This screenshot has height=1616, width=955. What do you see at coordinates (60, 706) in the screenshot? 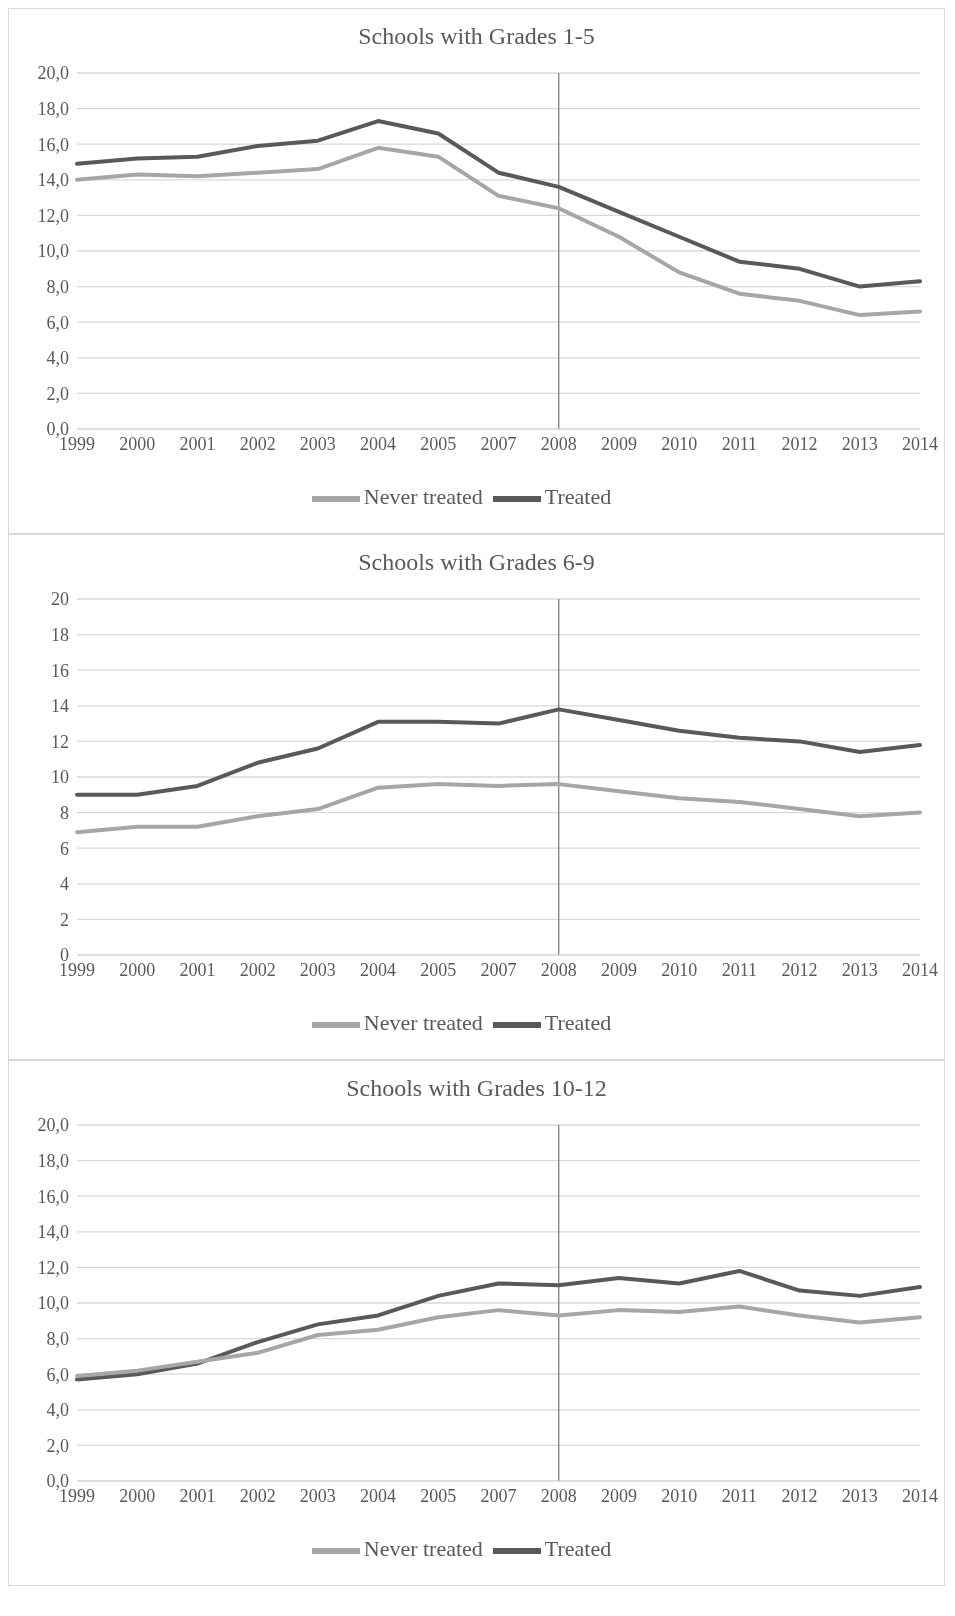
I see `y-tick-label: 14` at bounding box center [60, 706].